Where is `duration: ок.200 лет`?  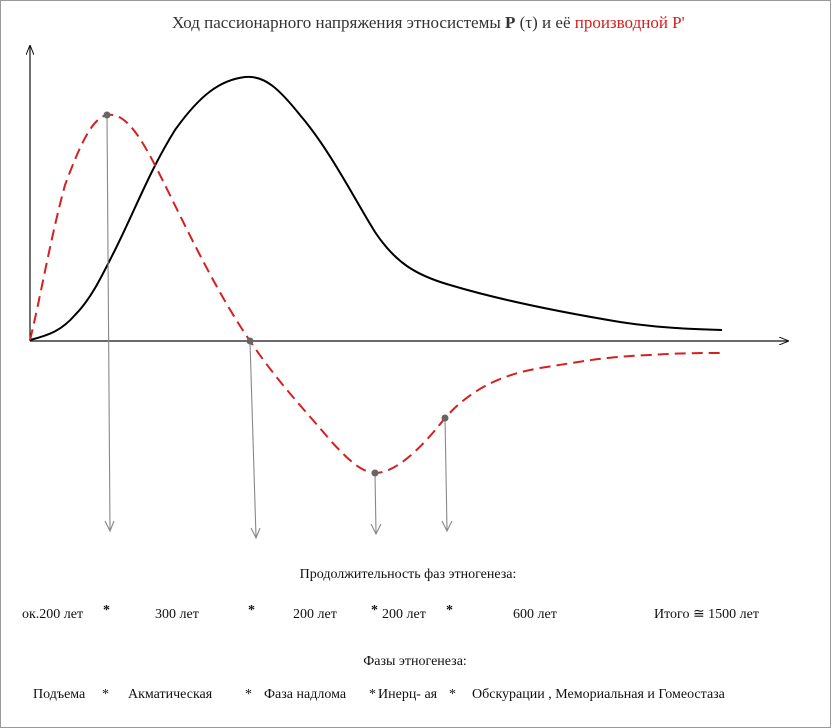 duration: ок.200 лет is located at coordinates (52, 614).